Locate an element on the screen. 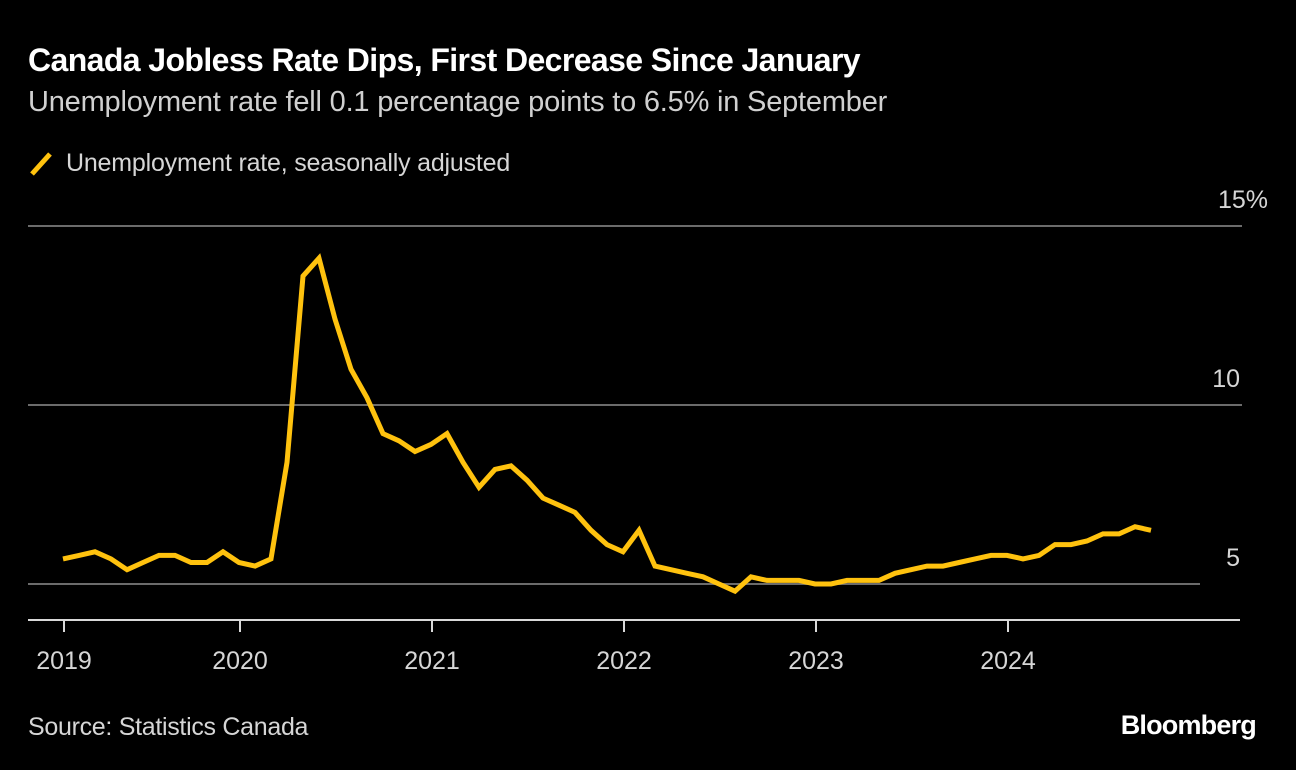  y-tick-label: 5 is located at coordinates (1233, 558).